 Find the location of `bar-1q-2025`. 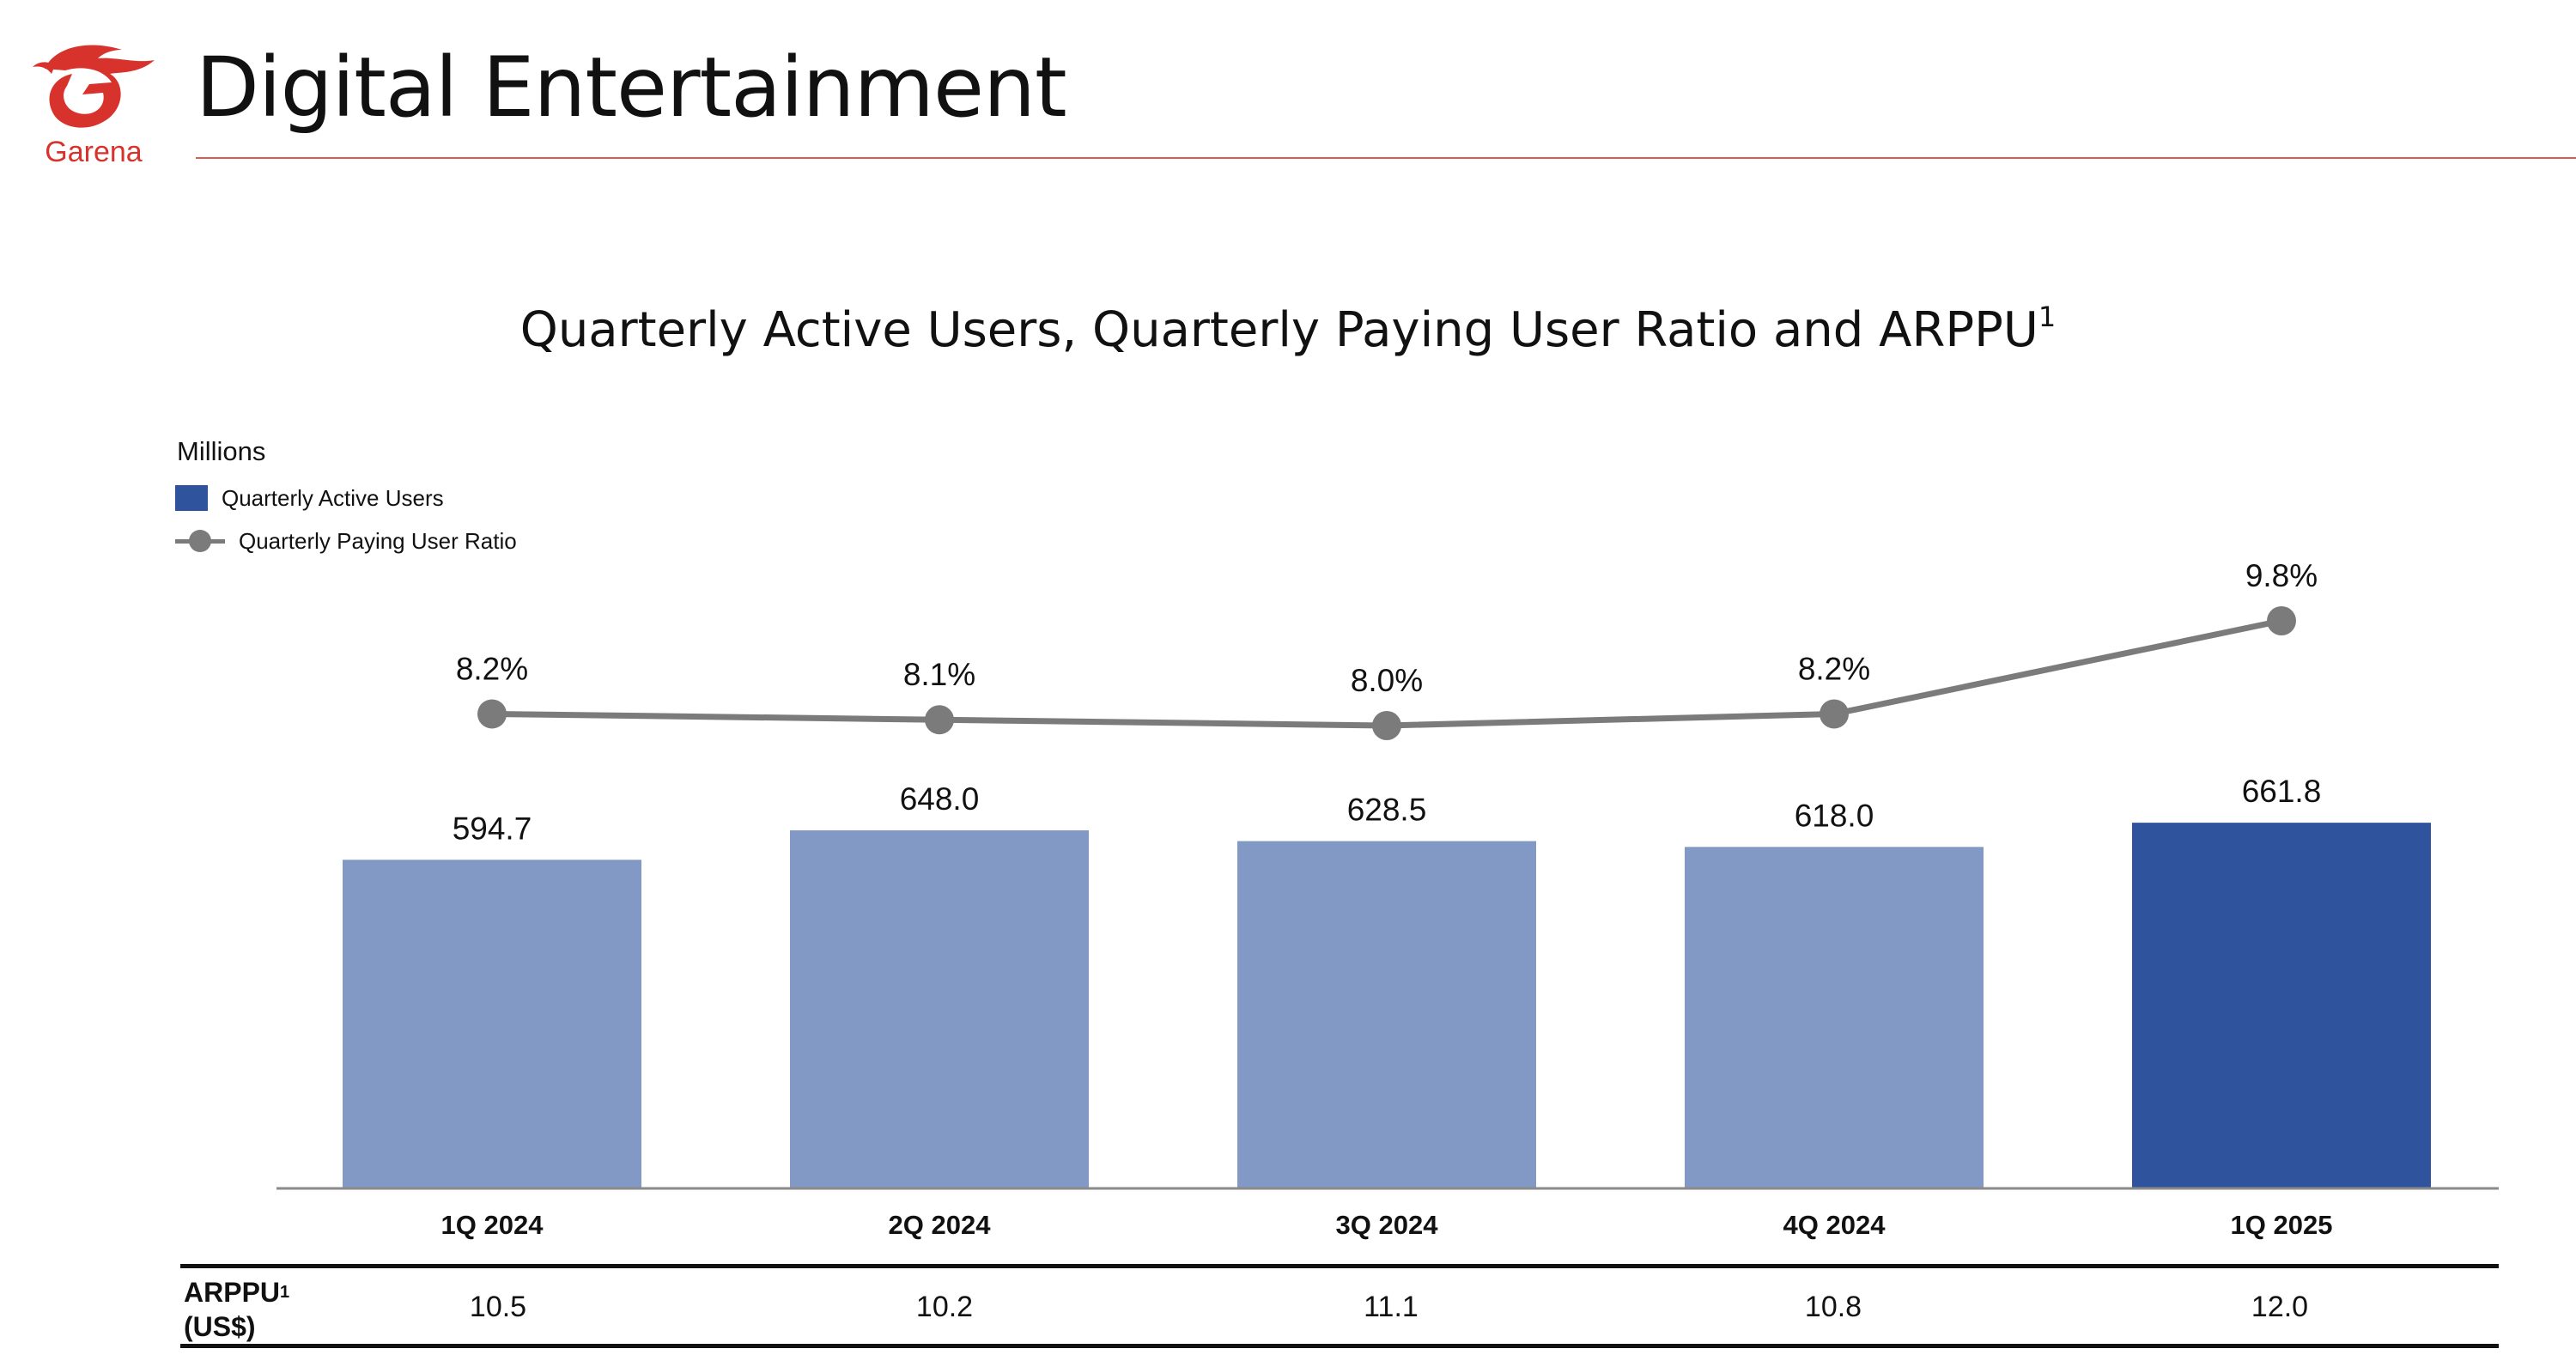

bar-1q-2025 is located at coordinates (2281, 1005).